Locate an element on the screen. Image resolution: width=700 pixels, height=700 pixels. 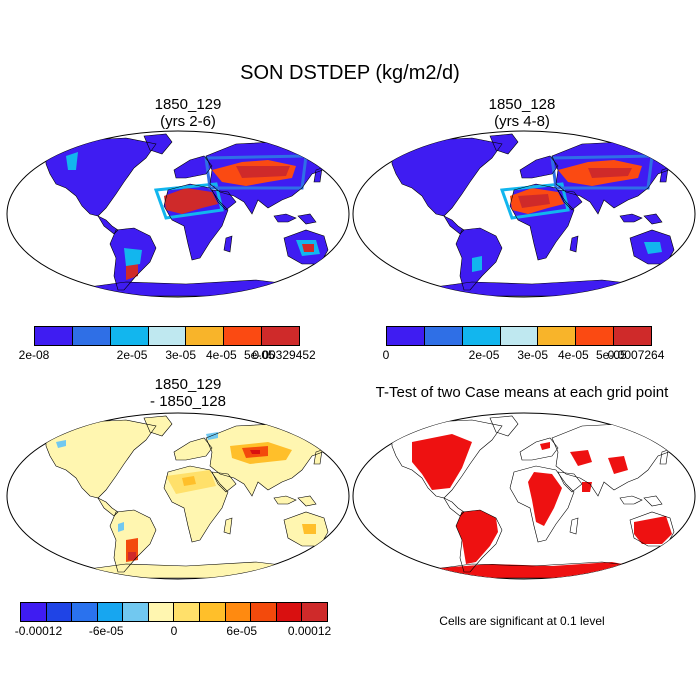
patagonia-mid is located at coordinates (477, 264).